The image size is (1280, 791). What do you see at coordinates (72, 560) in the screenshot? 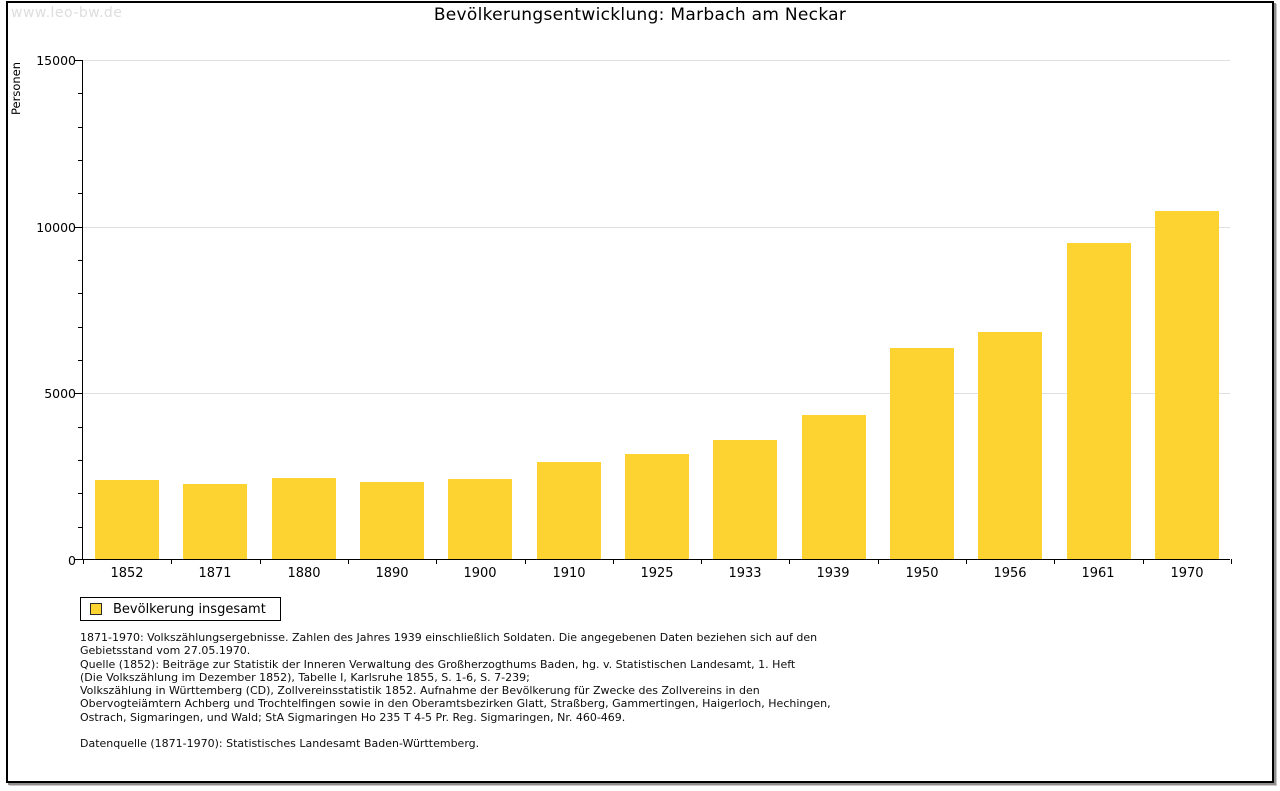
I see `y-tick-label: 0` at bounding box center [72, 560].